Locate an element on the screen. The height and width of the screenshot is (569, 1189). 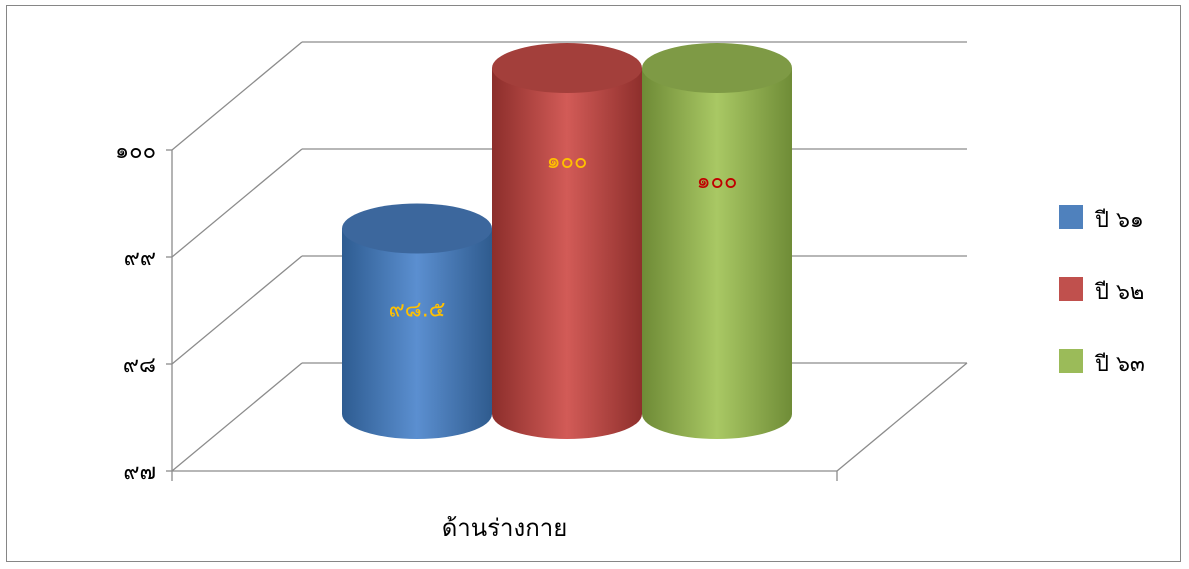
x-category-label: ด้านร่างกาย is located at coordinates (505, 528).